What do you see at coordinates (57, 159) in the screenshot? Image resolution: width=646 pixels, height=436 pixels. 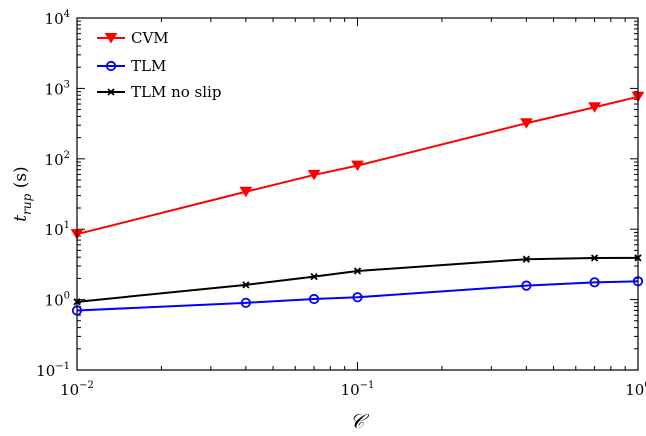 I see `y-tick-label: 10²` at bounding box center [57, 159].